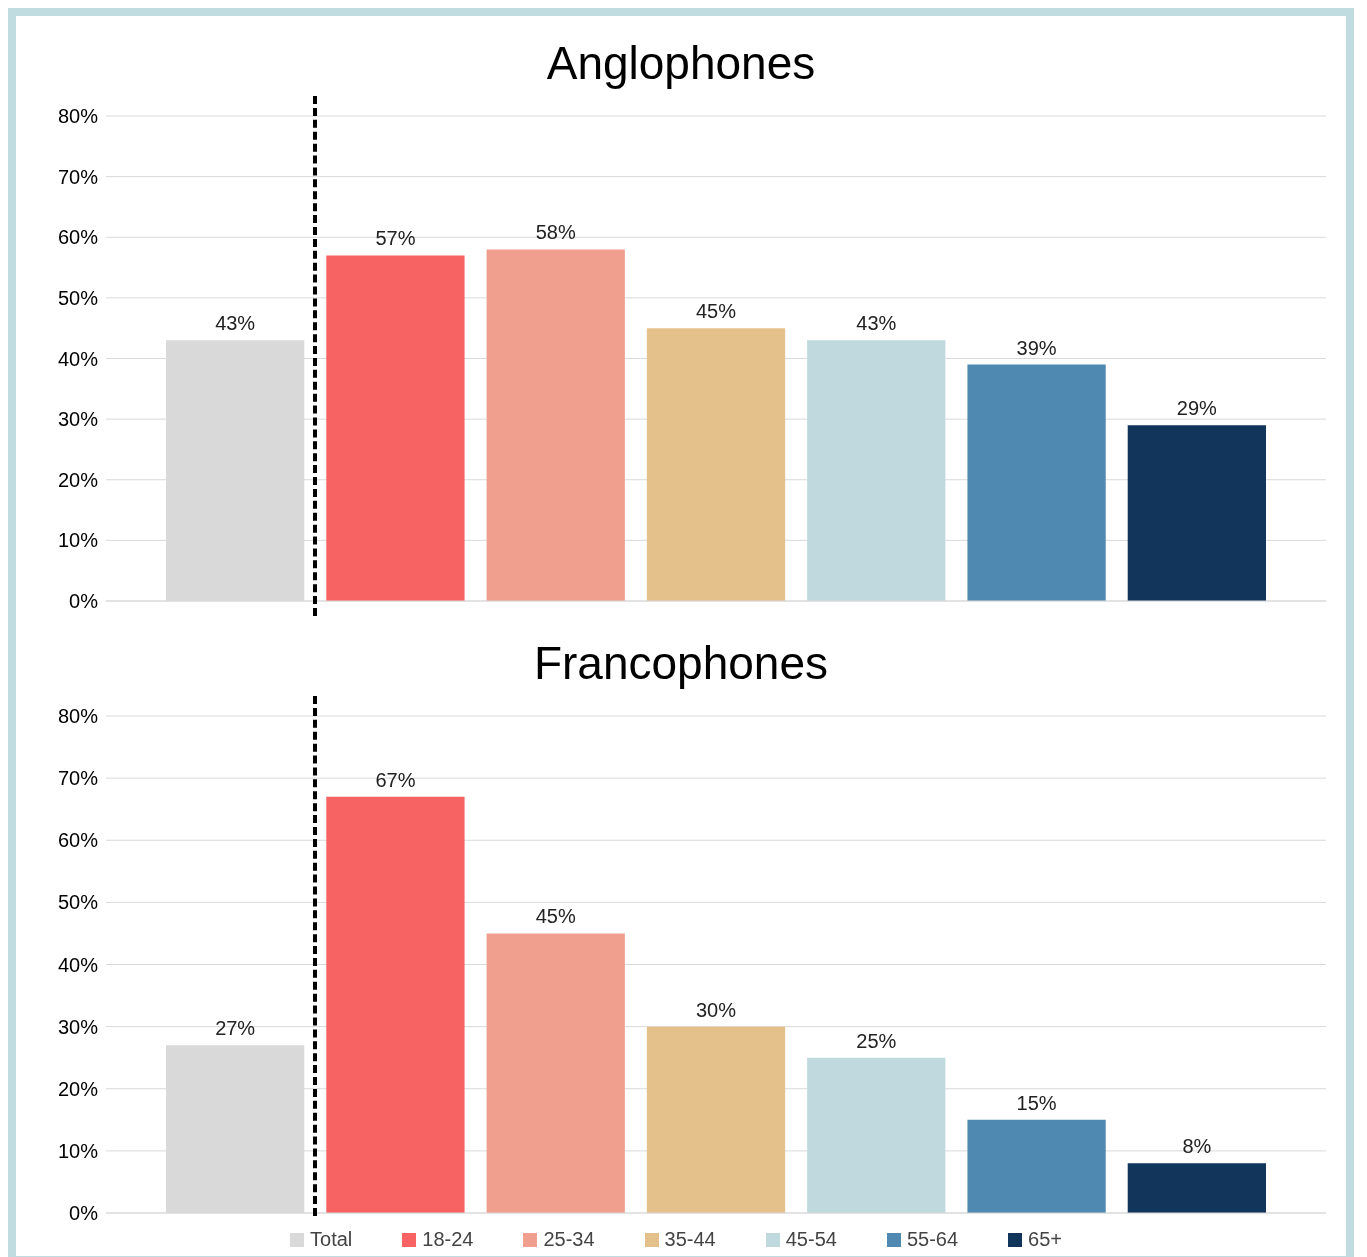 Image resolution: width=1367 pixels, height=1257 pixels. What do you see at coordinates (1036, 1102) in the screenshot?
I see `data-label: 15%` at bounding box center [1036, 1102].